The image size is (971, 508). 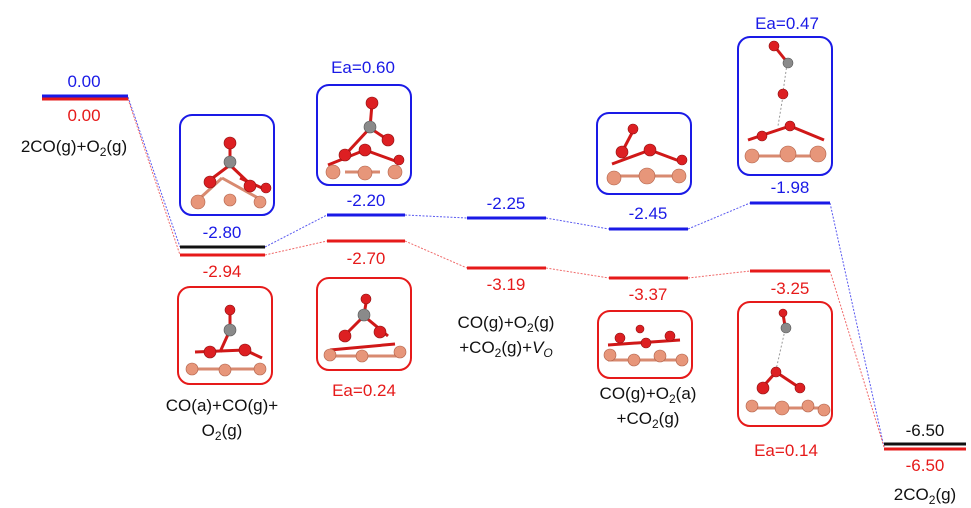 What do you see at coordinates (648, 294) in the screenshot?
I see `value-o2-adsorbed-red: -3.37` at bounding box center [648, 294].